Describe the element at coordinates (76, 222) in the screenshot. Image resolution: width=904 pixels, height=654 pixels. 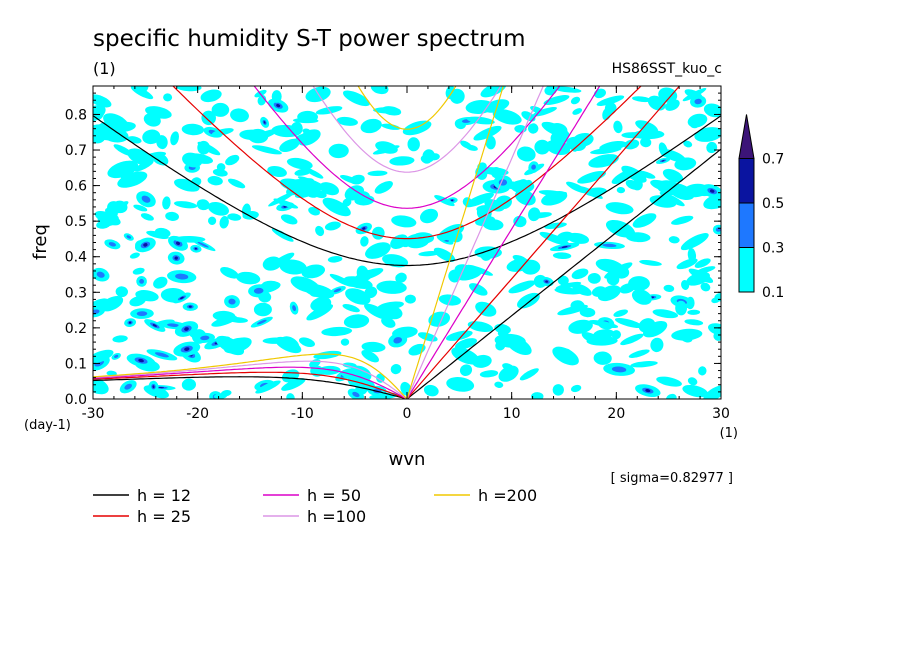
I see `y-tick-label: 0.5` at that location.